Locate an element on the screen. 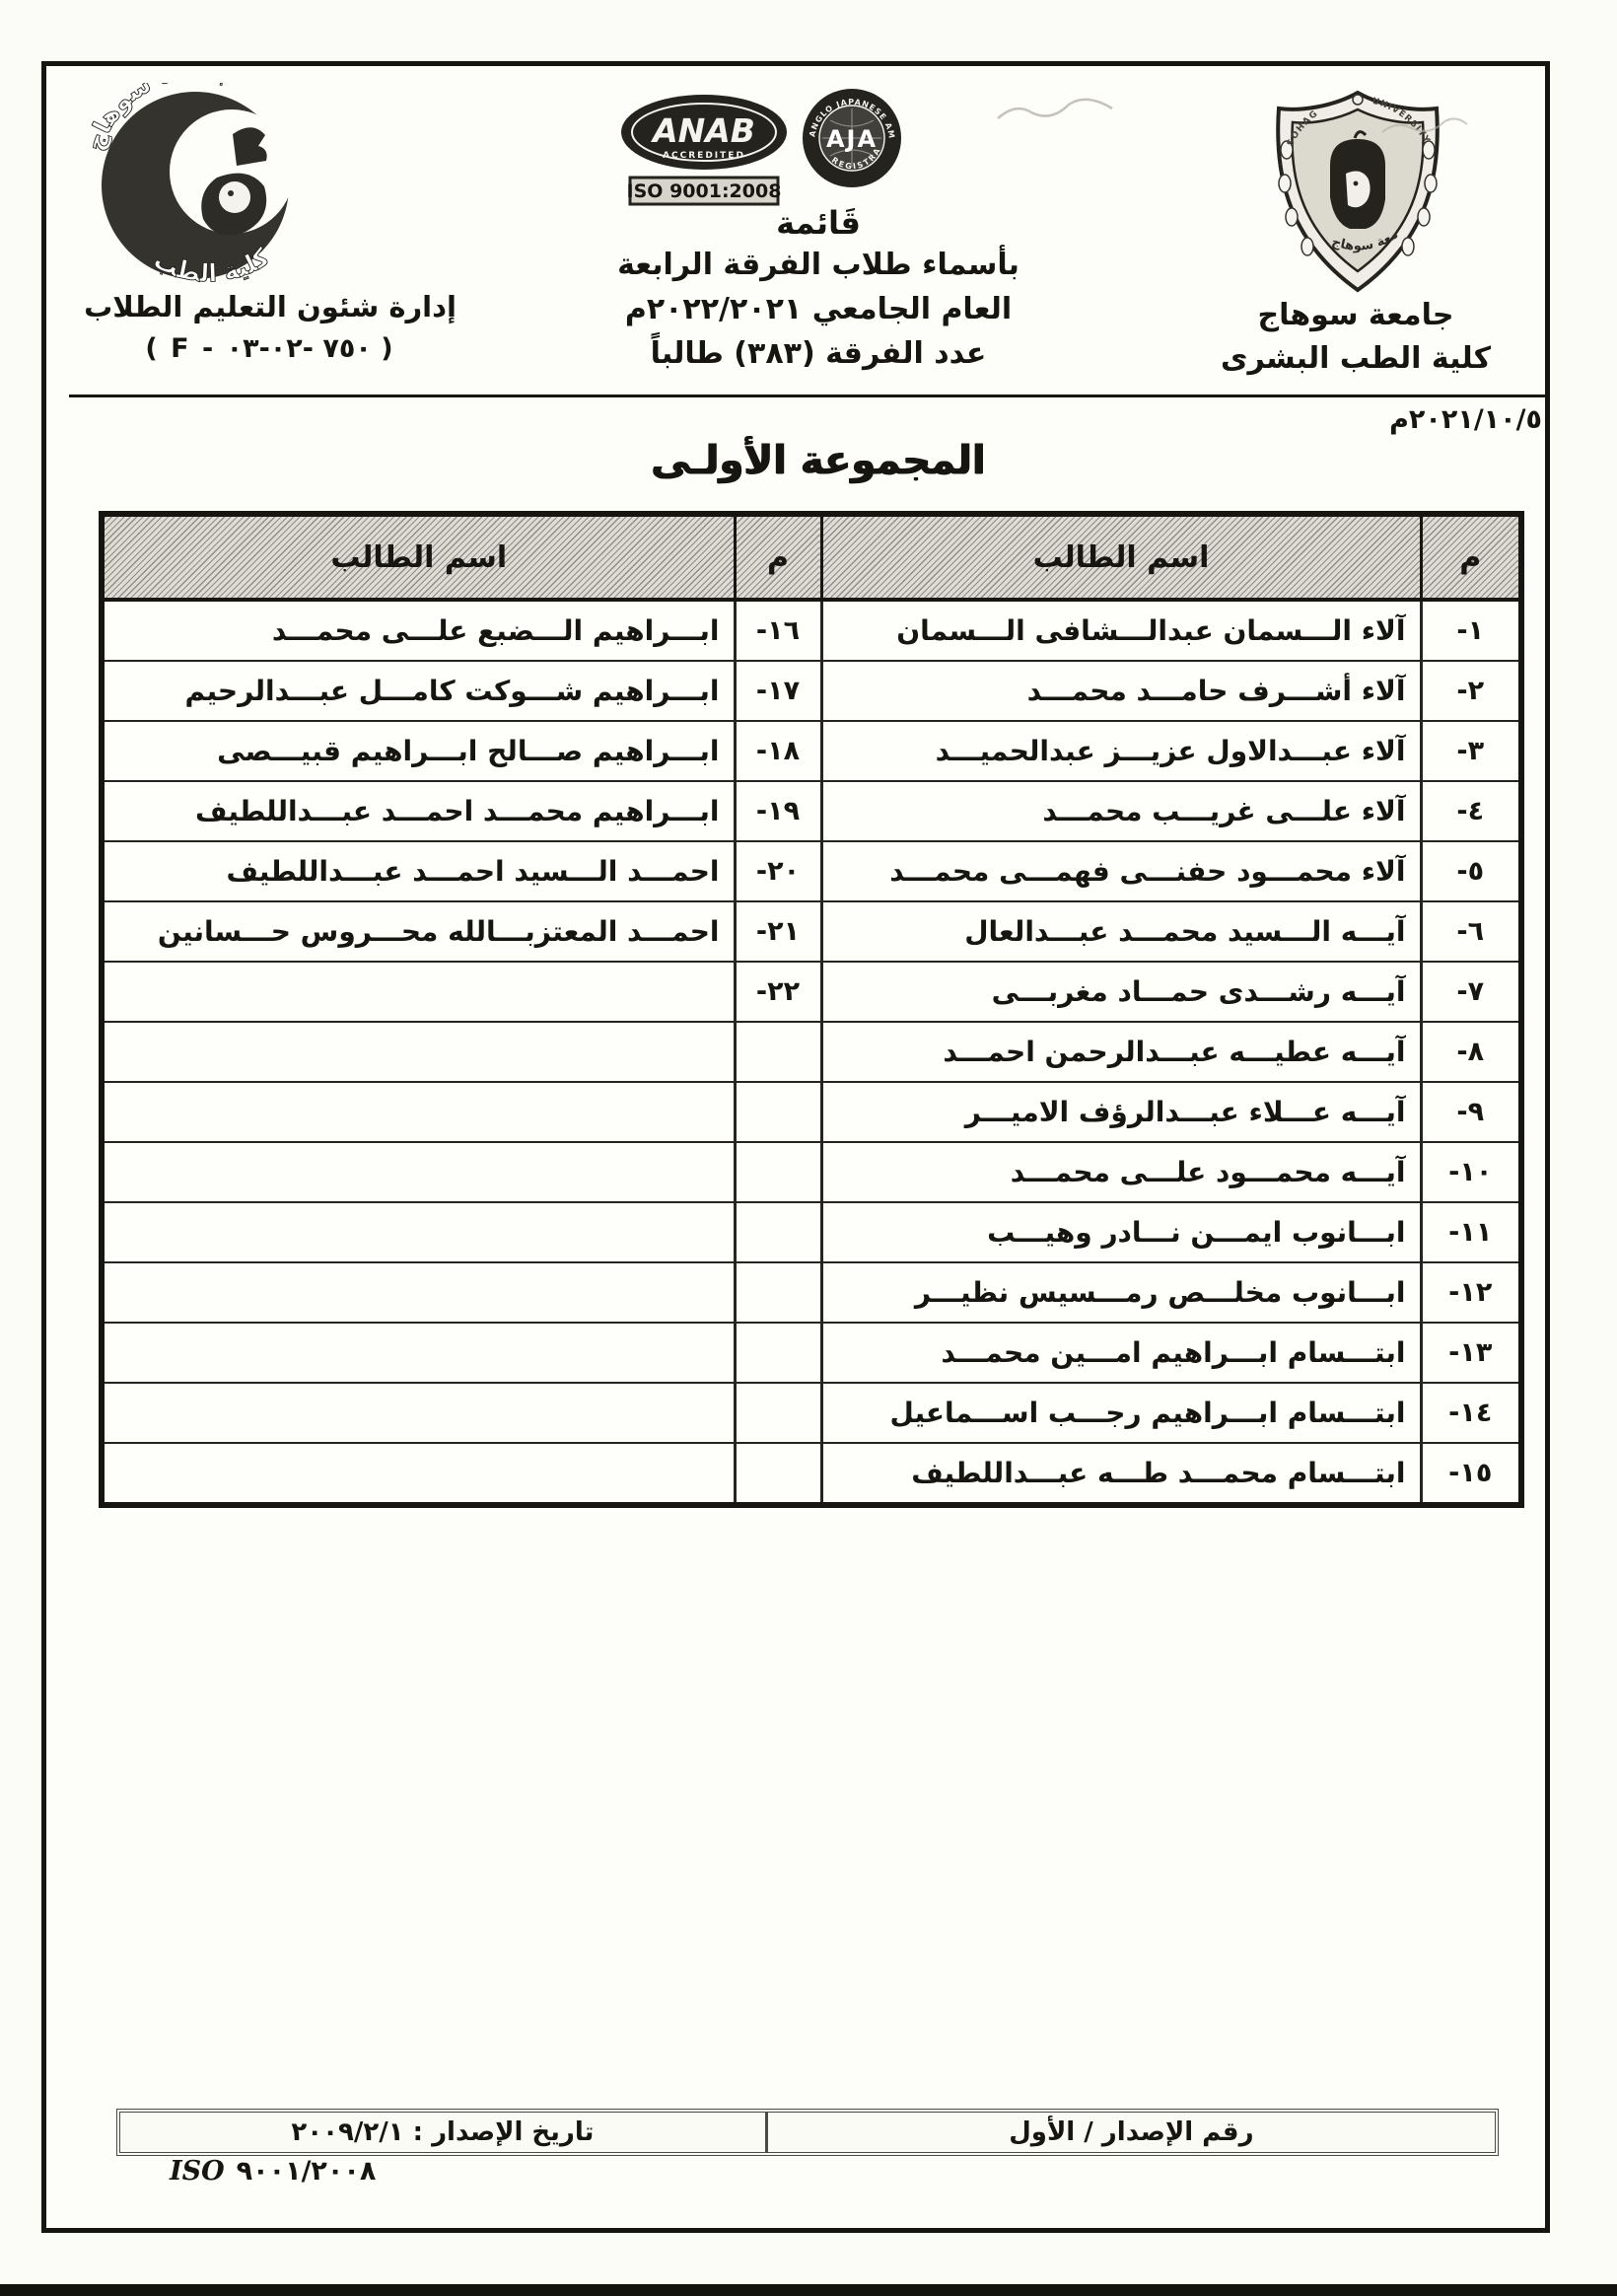 This screenshot has width=1617, height=2296. group-title: المجموعة الأولـى is located at coordinates (818, 461).